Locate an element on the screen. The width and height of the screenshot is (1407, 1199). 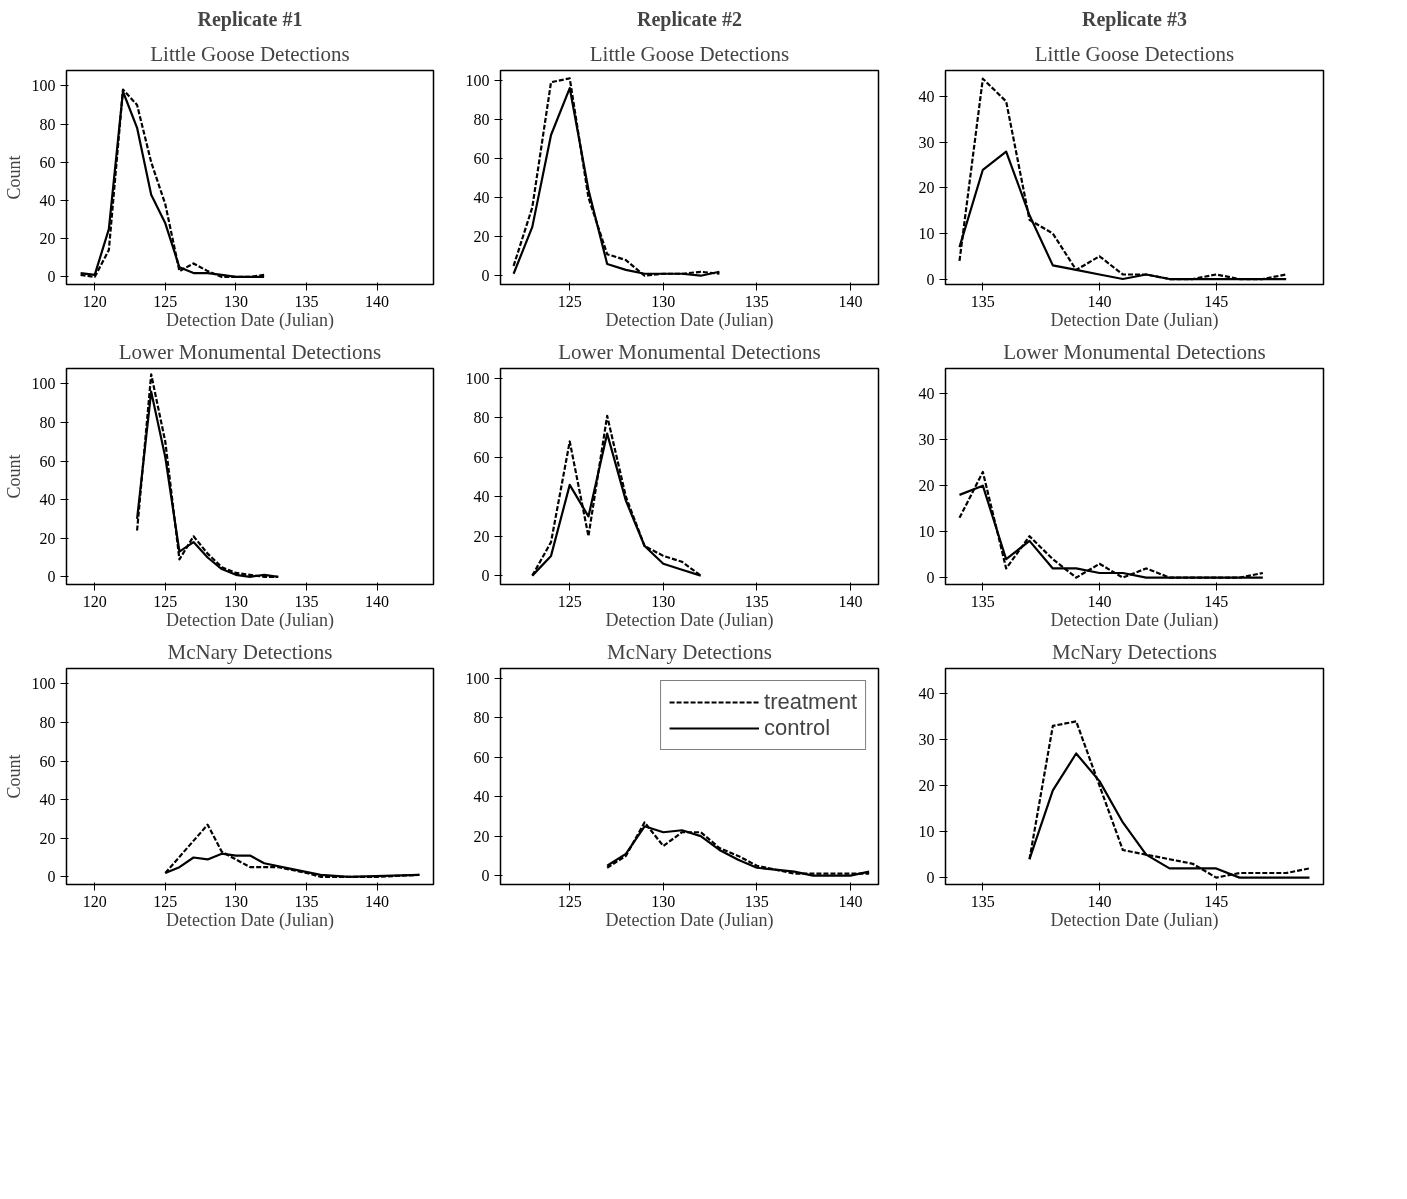
legend-label: control is located at coordinates (797, 728).